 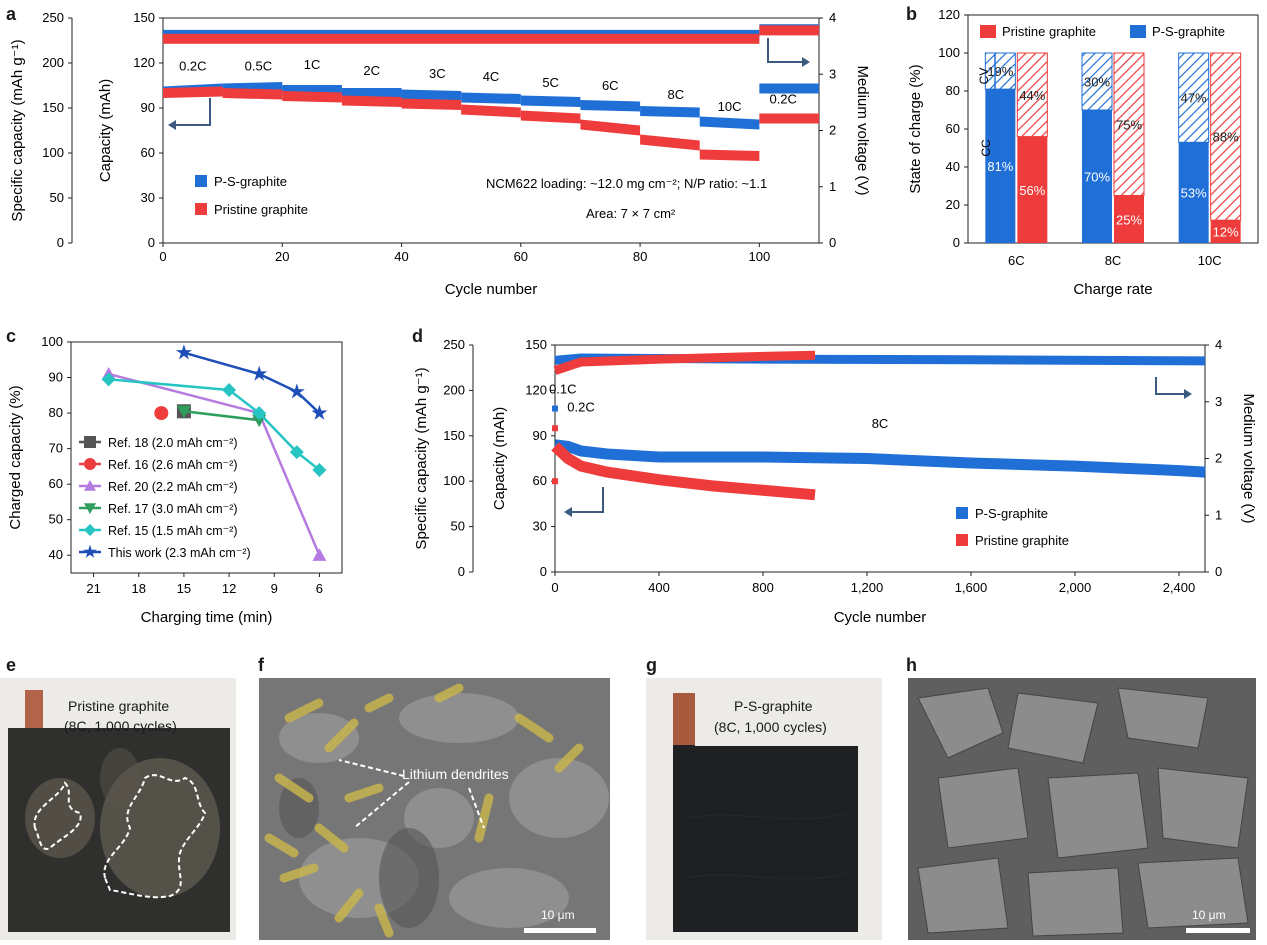 I want to click on x-axis-label-a: Cycle number, so click(x=491, y=289).